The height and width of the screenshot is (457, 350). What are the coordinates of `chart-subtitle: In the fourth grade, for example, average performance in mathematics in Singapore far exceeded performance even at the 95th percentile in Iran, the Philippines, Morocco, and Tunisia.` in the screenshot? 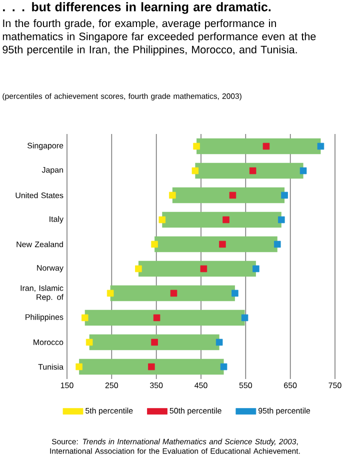 It's located at (159, 37).